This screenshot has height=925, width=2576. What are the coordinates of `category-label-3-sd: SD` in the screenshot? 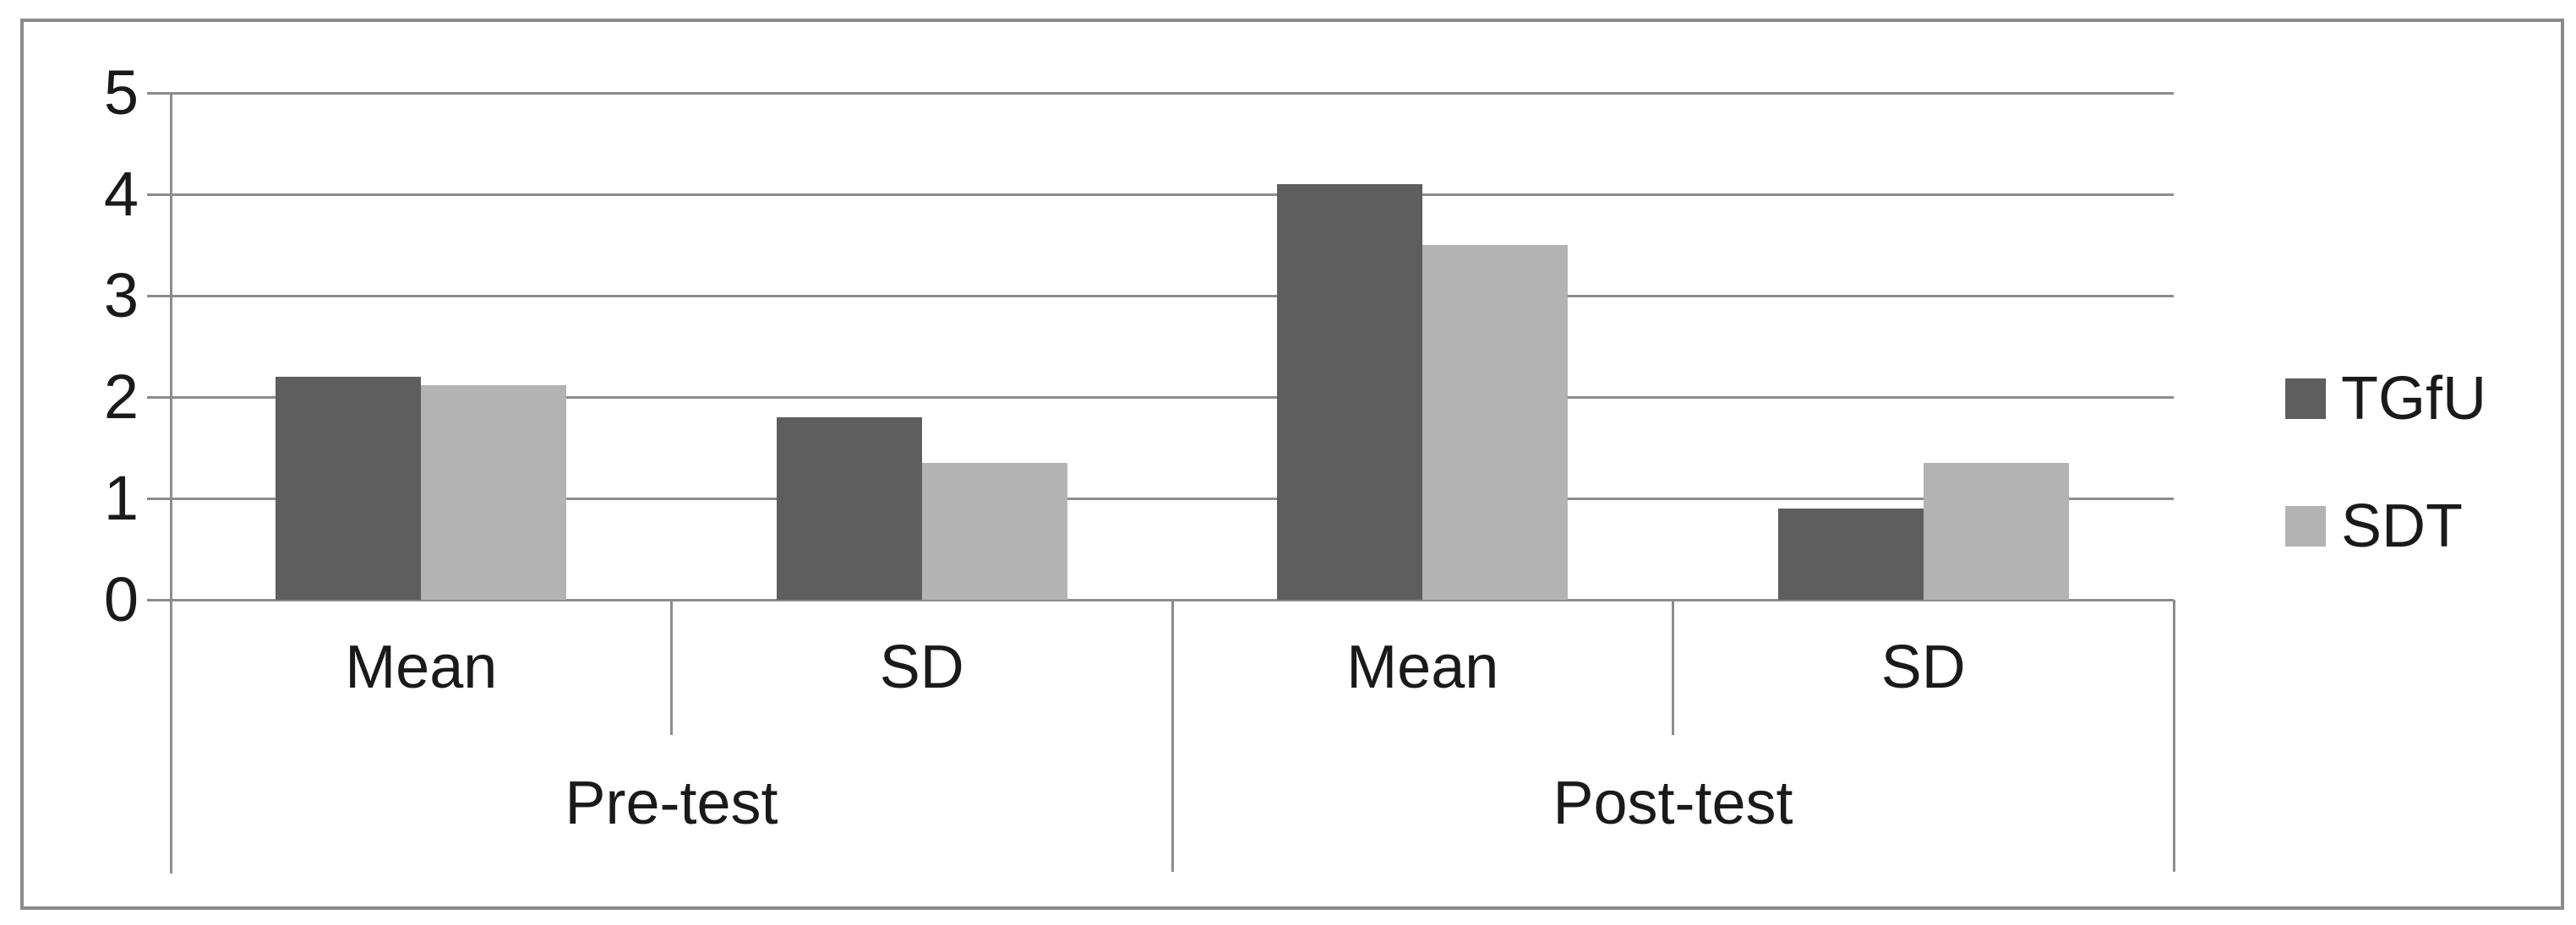 It's located at (1923, 667).